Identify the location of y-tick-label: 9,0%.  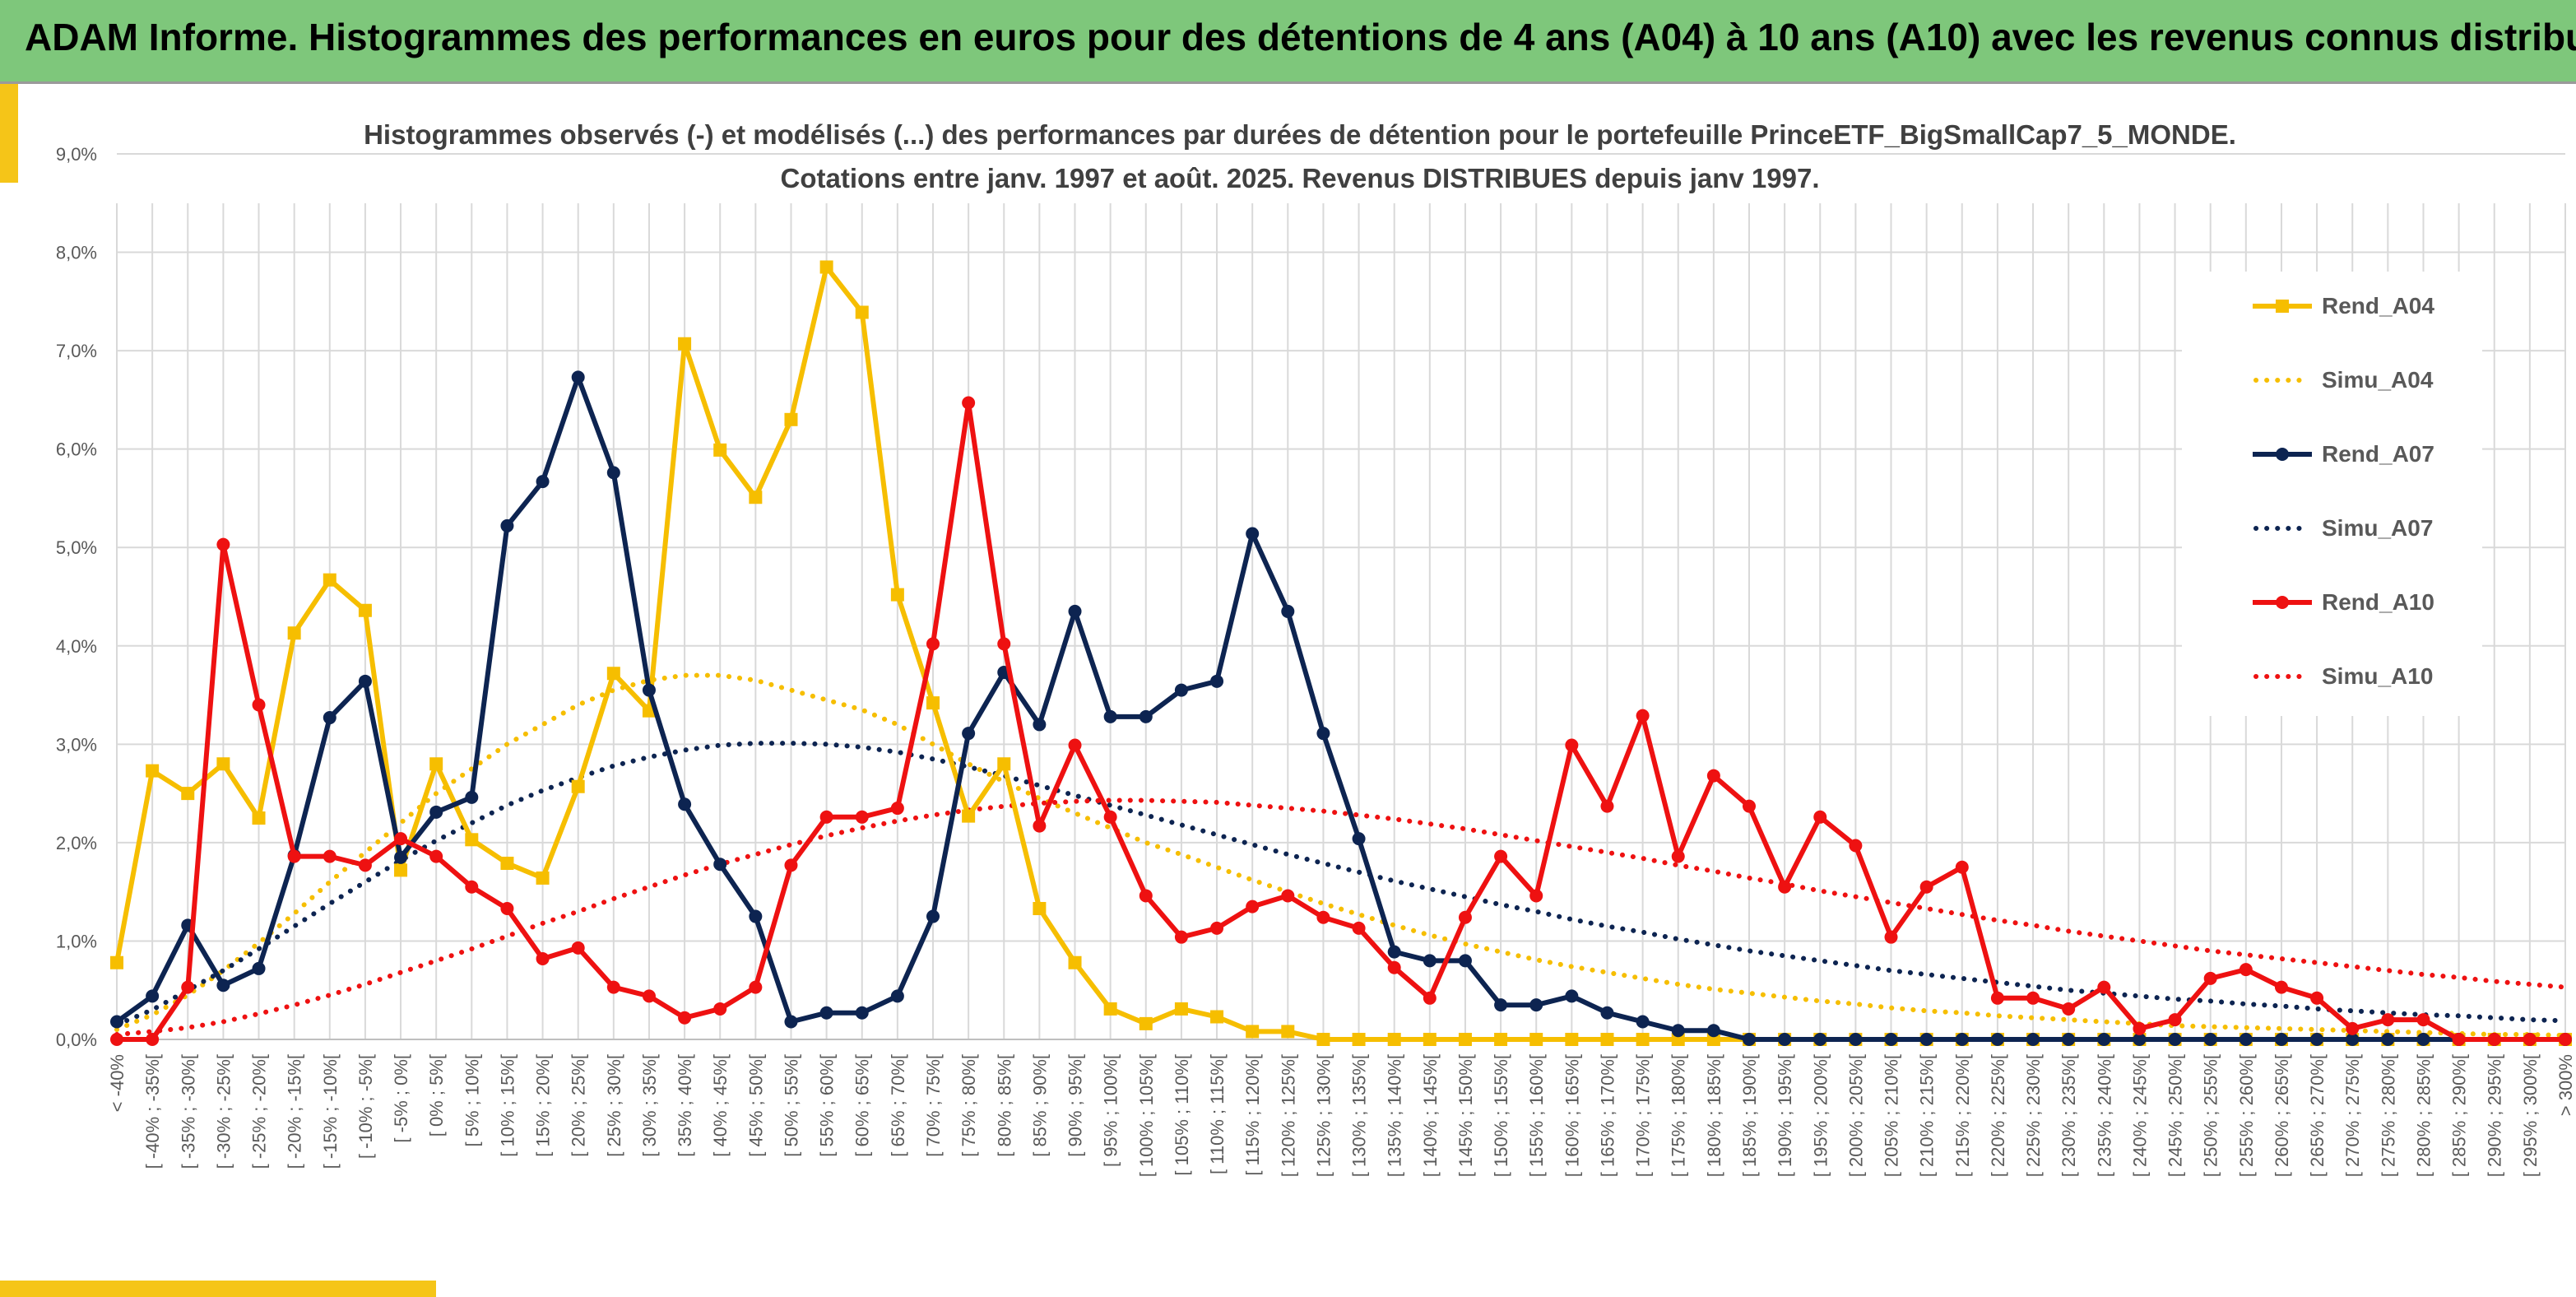
(76, 154).